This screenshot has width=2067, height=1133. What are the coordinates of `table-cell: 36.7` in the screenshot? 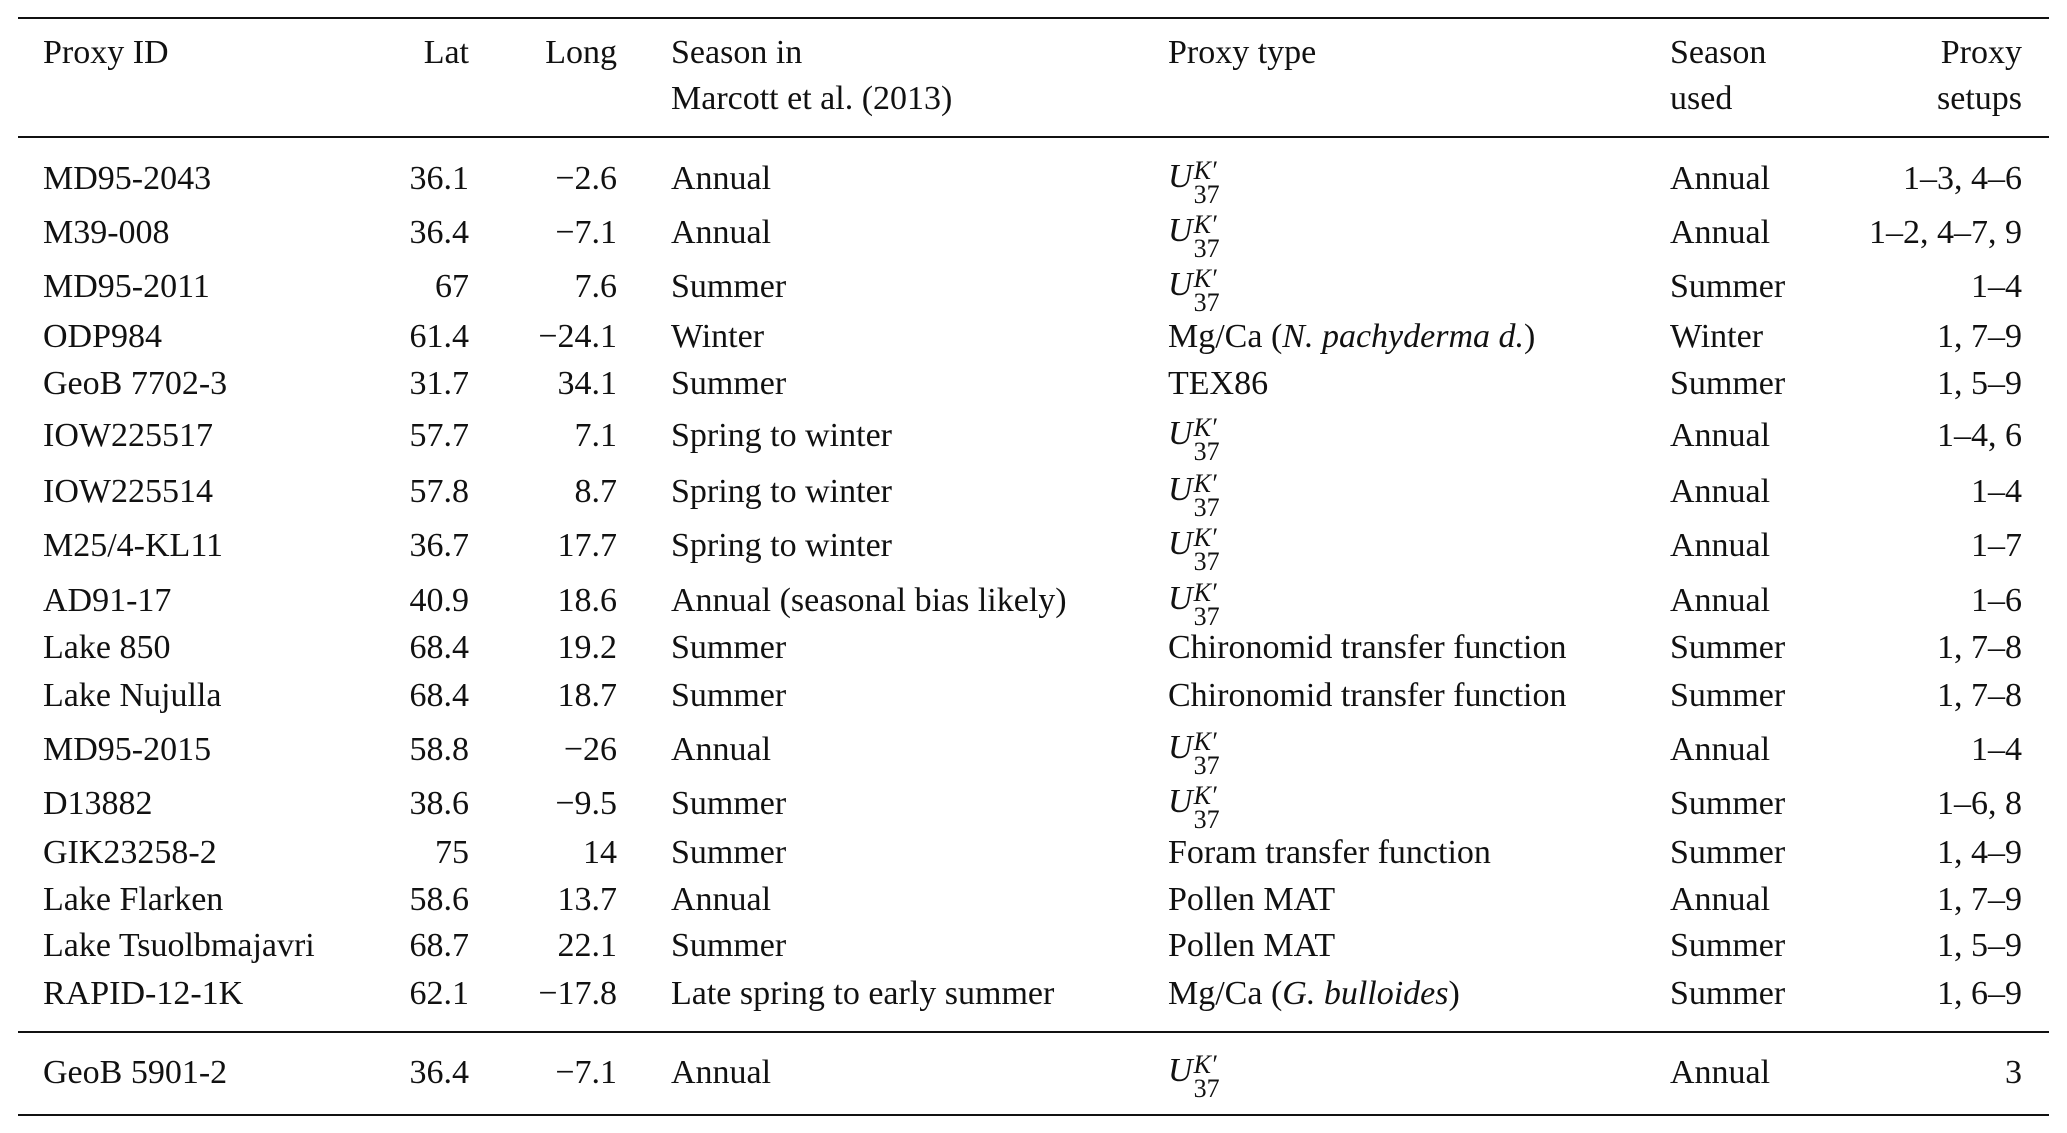 It's located at (439, 545).